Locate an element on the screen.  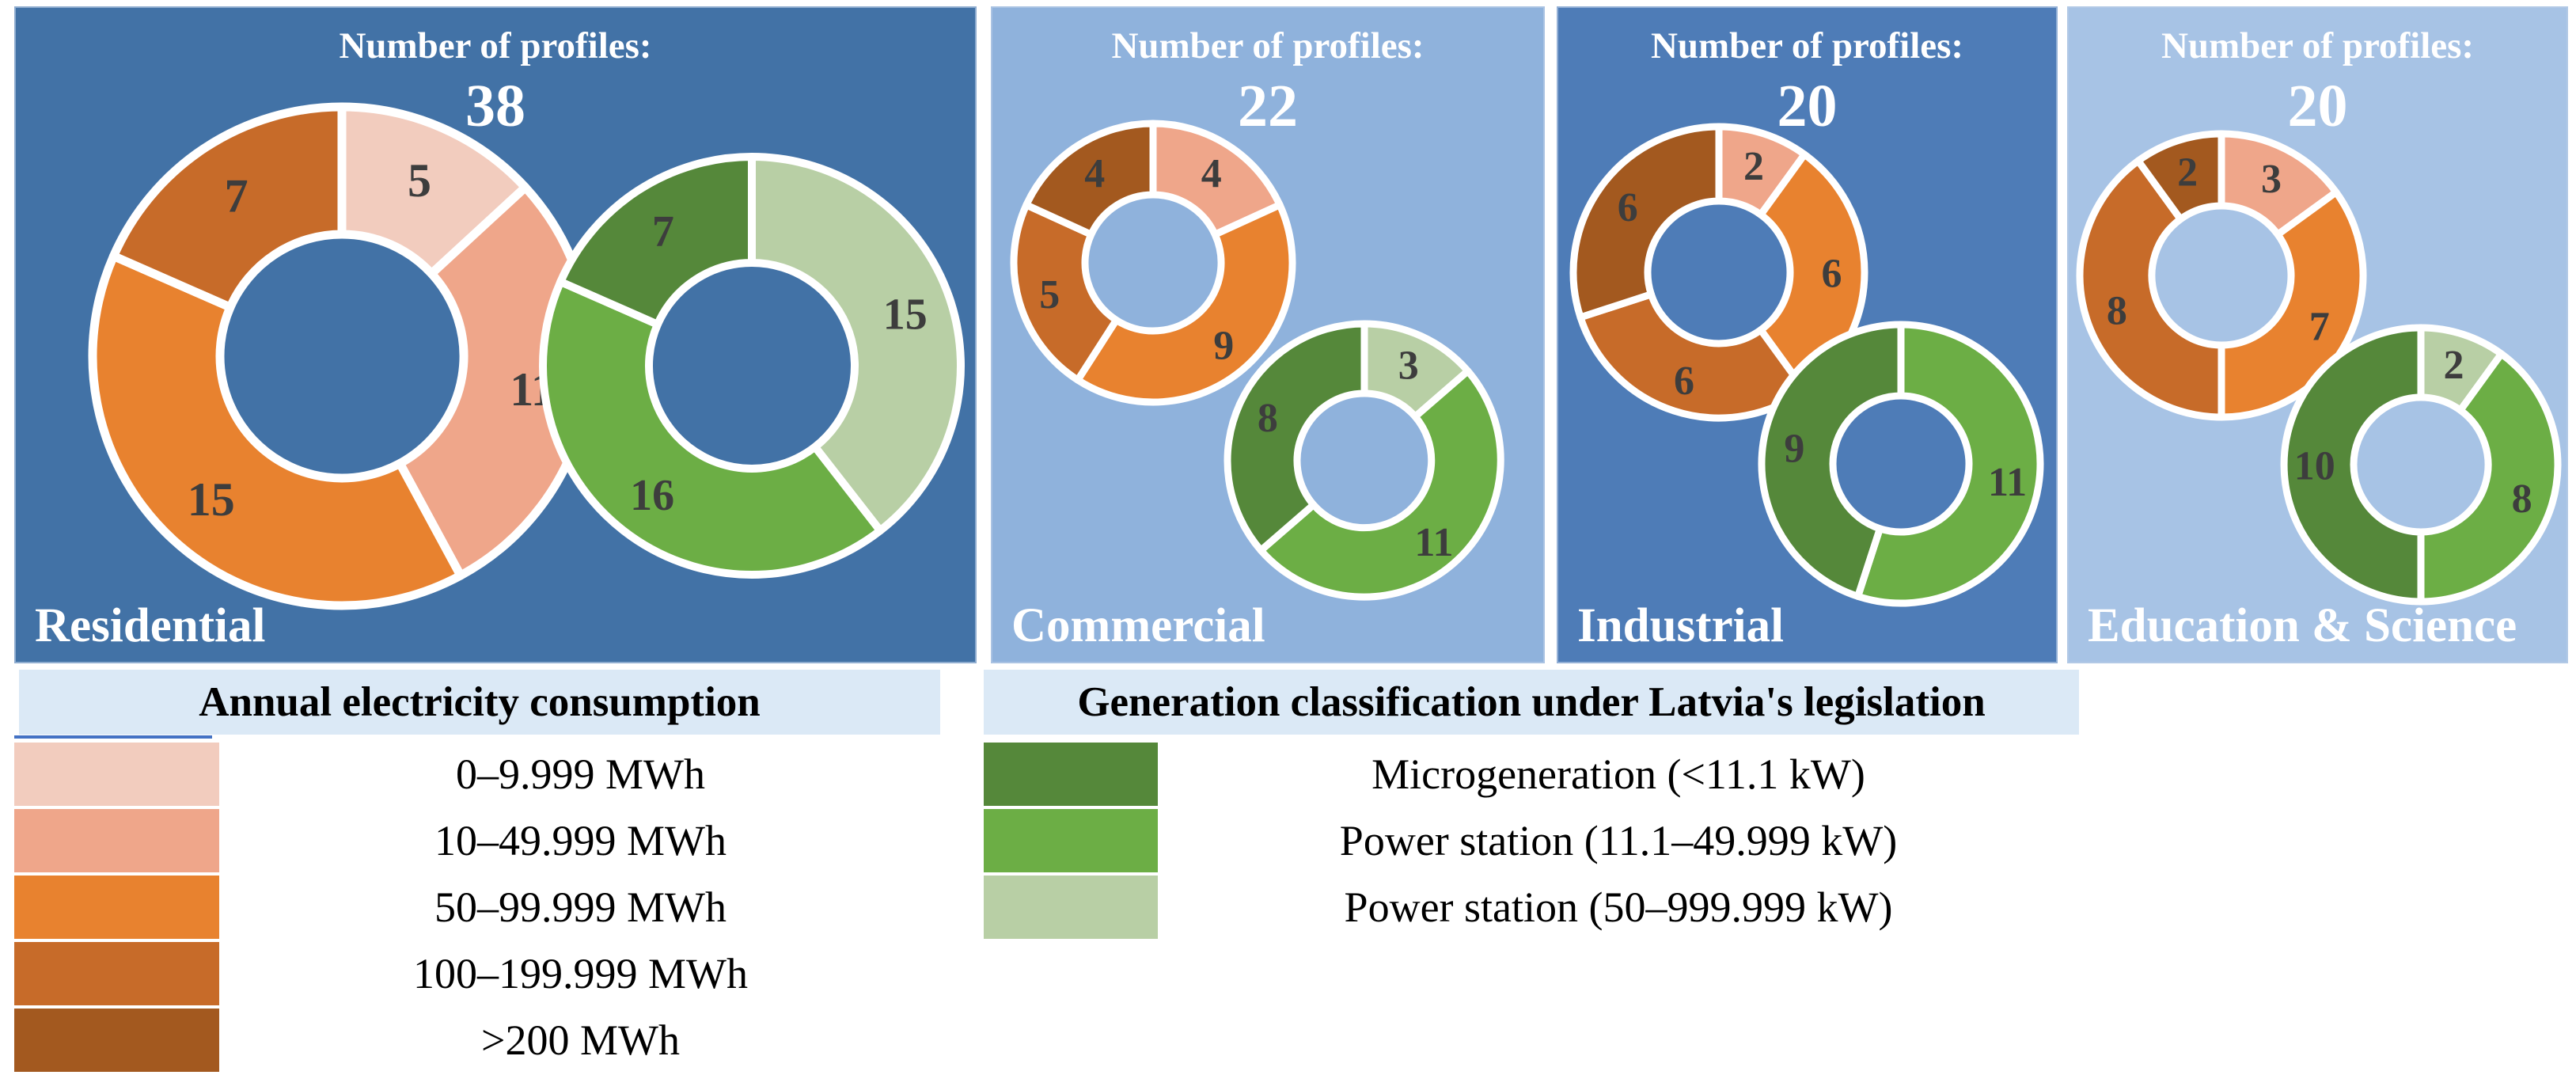
profiles-count: 22 is located at coordinates (1268, 106).